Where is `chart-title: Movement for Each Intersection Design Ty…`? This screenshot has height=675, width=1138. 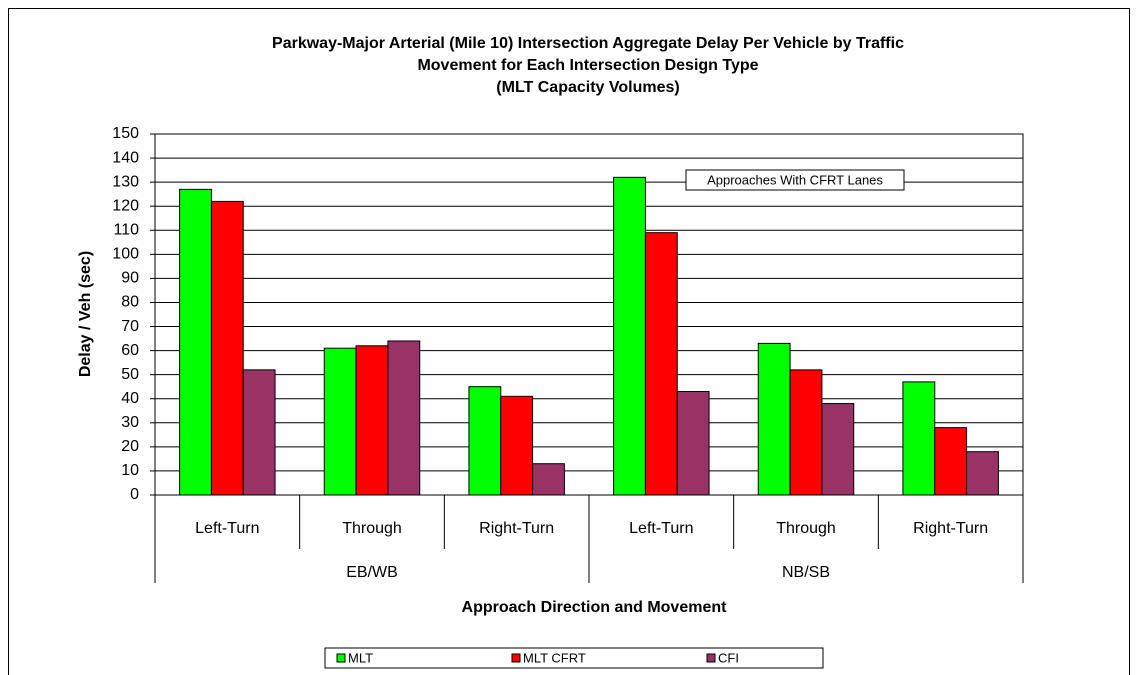 chart-title: Movement for Each Intersection Design Ty… is located at coordinates (587, 65).